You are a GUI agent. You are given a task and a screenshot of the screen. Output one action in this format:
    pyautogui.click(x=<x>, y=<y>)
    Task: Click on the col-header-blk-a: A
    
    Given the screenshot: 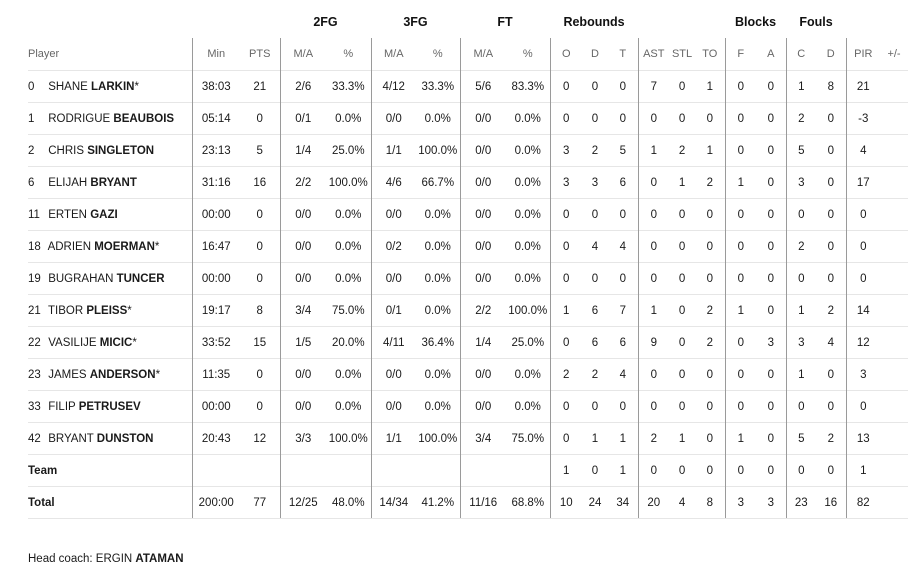 What is the action you would take?
    pyautogui.click(x=771, y=54)
    